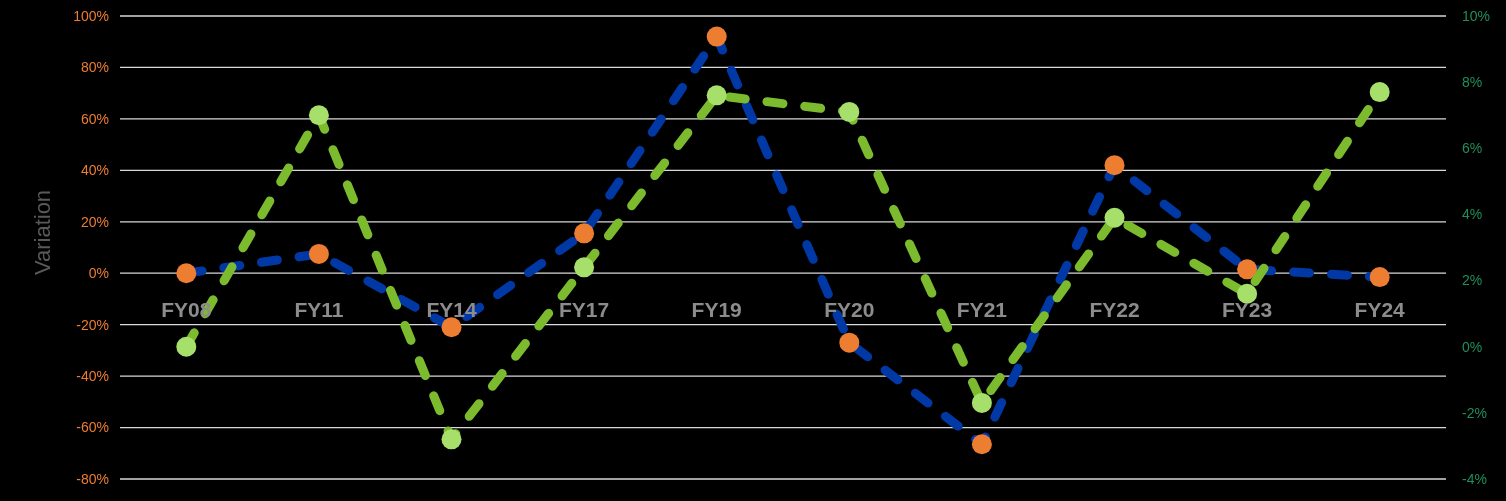  What do you see at coordinates (92, 324) in the screenshot?
I see `y-tick-label: -20%` at bounding box center [92, 324].